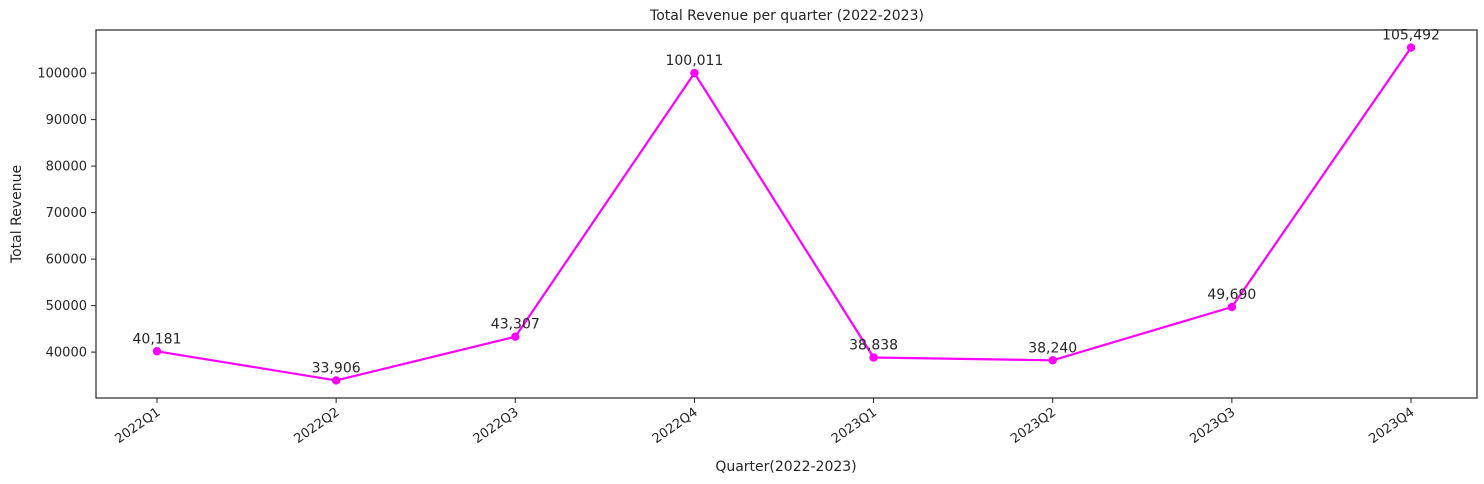 This screenshot has height=484, width=1484. I want to click on y-tick-label: 60000, so click(66, 260).